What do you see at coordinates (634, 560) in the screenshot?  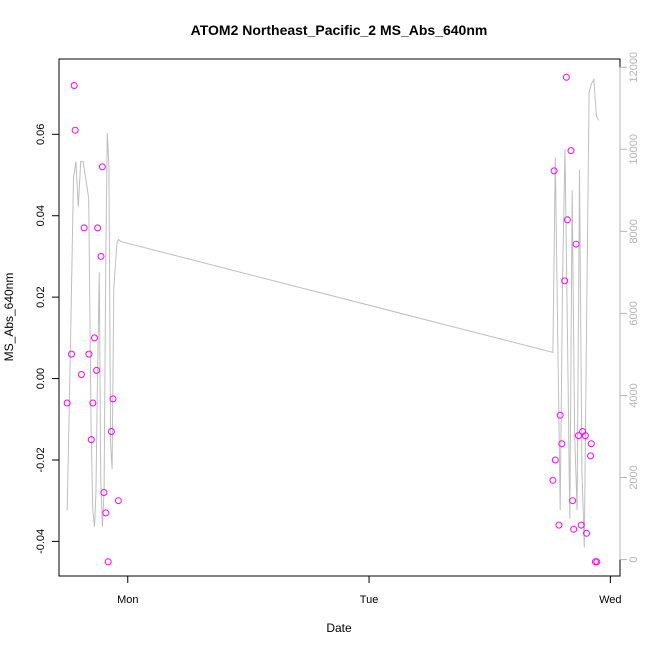 I see `y2-tick-label: 0` at bounding box center [634, 560].